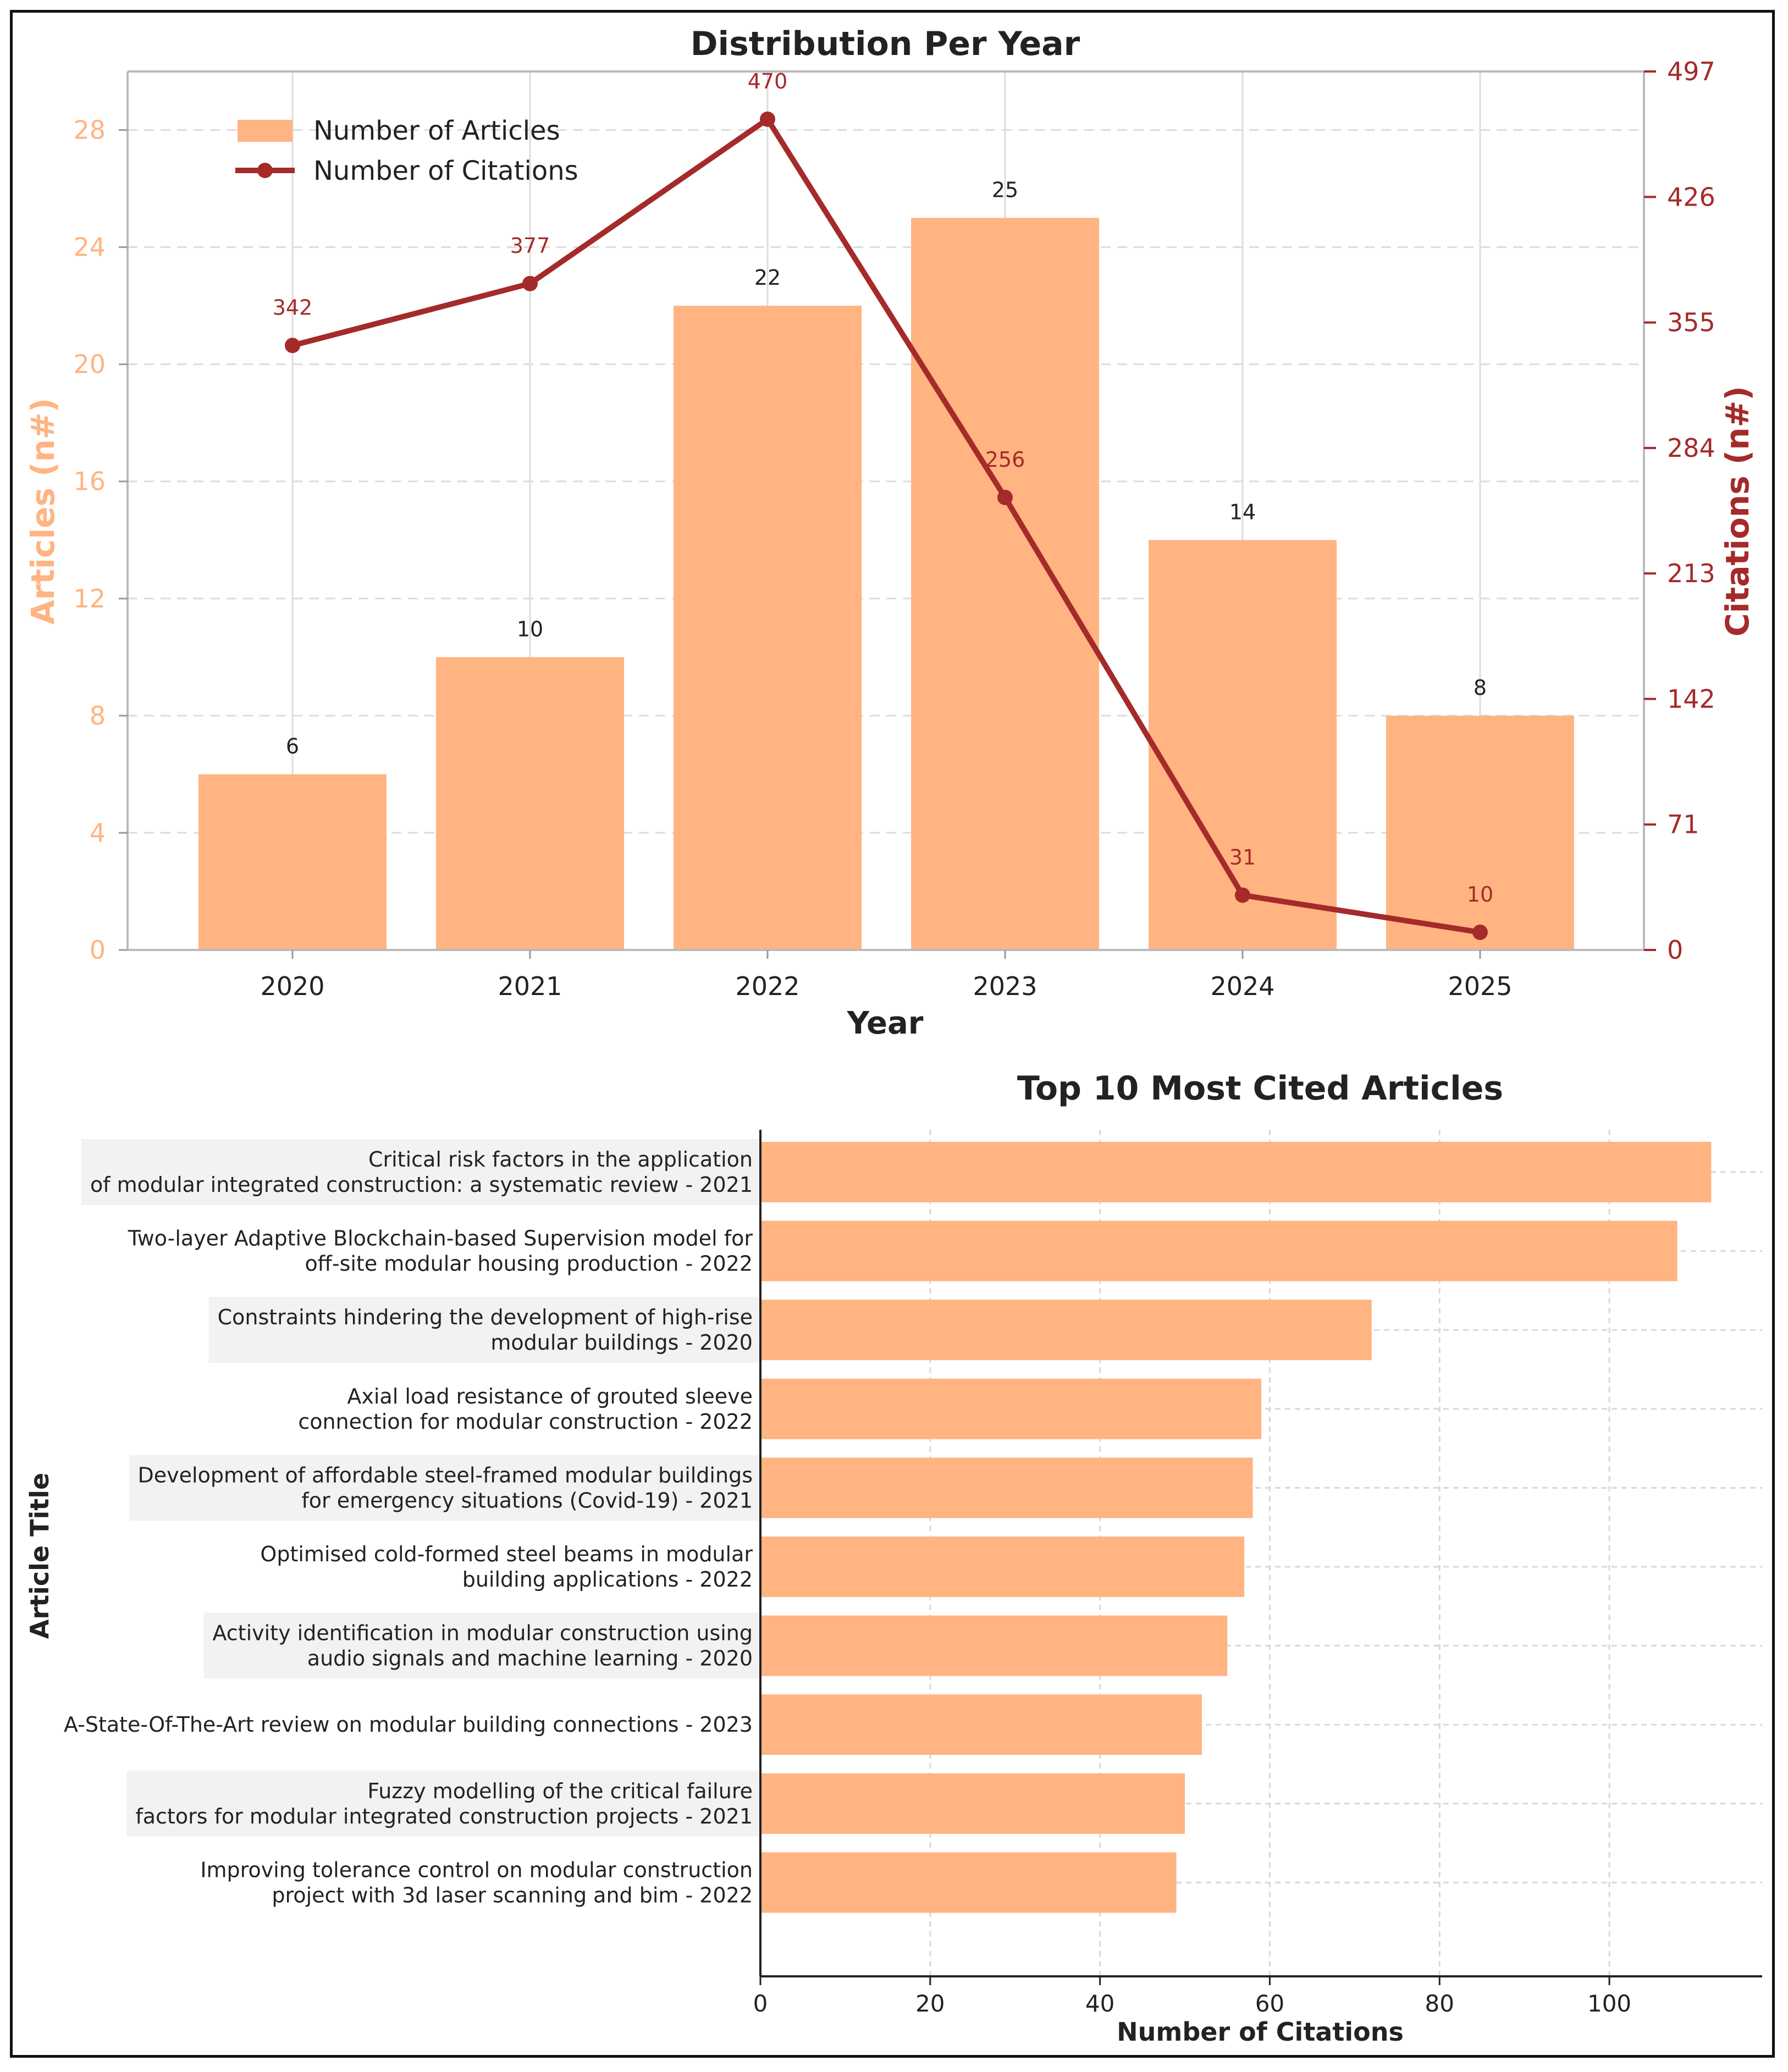  Describe the element at coordinates (768, 628) in the screenshot. I see `article-bar-2022` at that location.